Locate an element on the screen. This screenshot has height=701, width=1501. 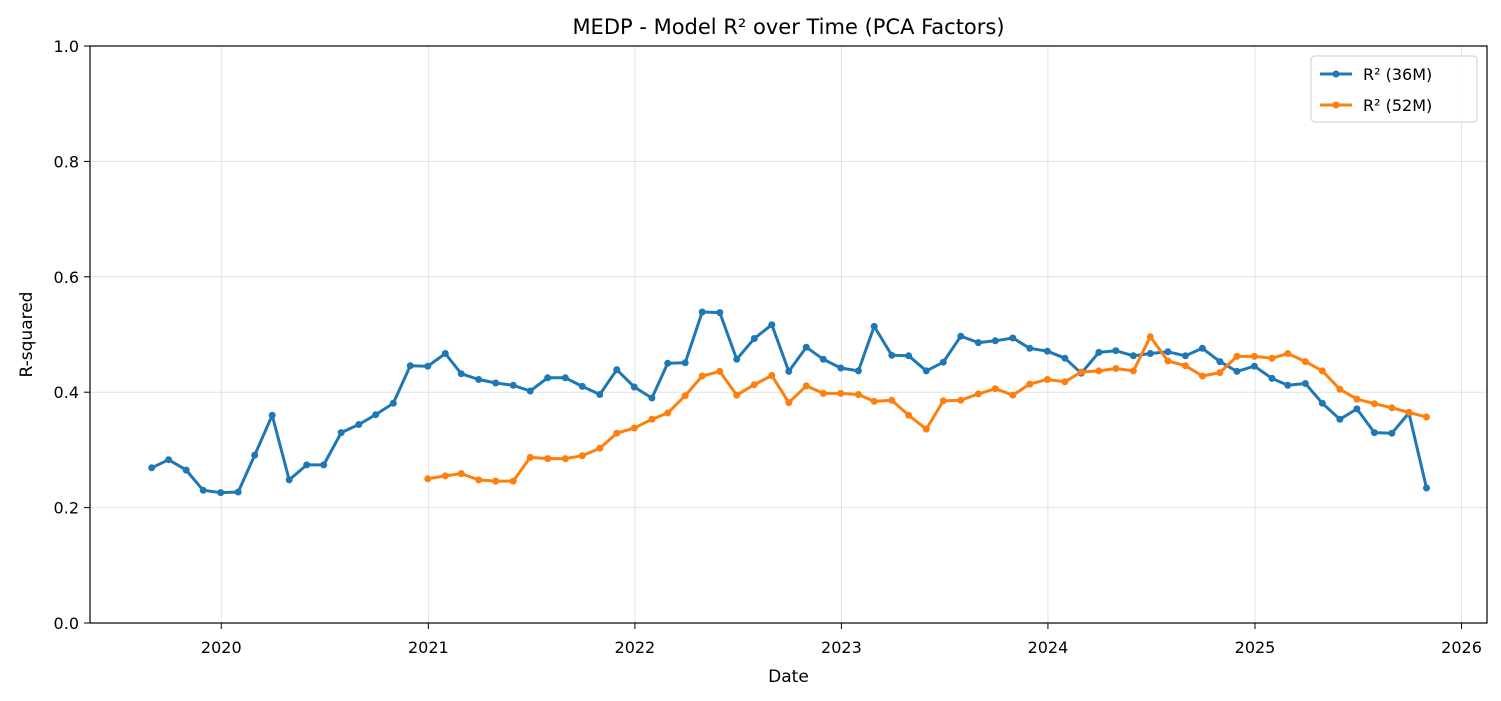
legend-label-52m: R² (52M) is located at coordinates (1397, 105).